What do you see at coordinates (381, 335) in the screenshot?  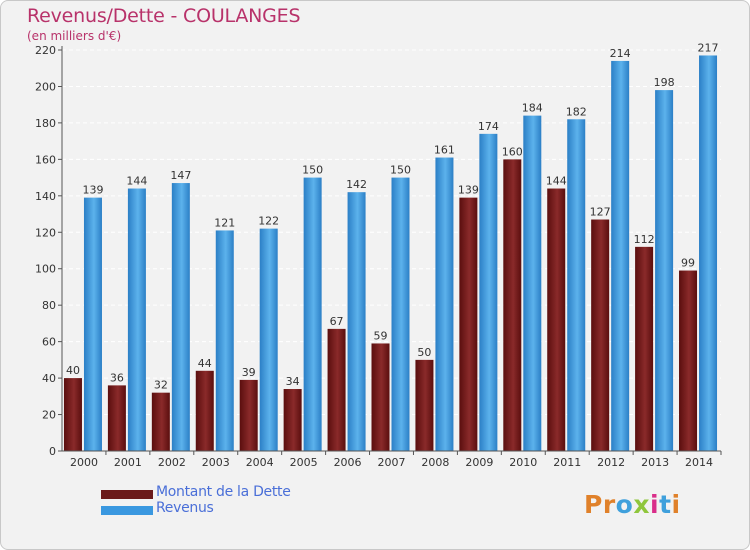 I see `data-label-debt: 59` at bounding box center [381, 335].